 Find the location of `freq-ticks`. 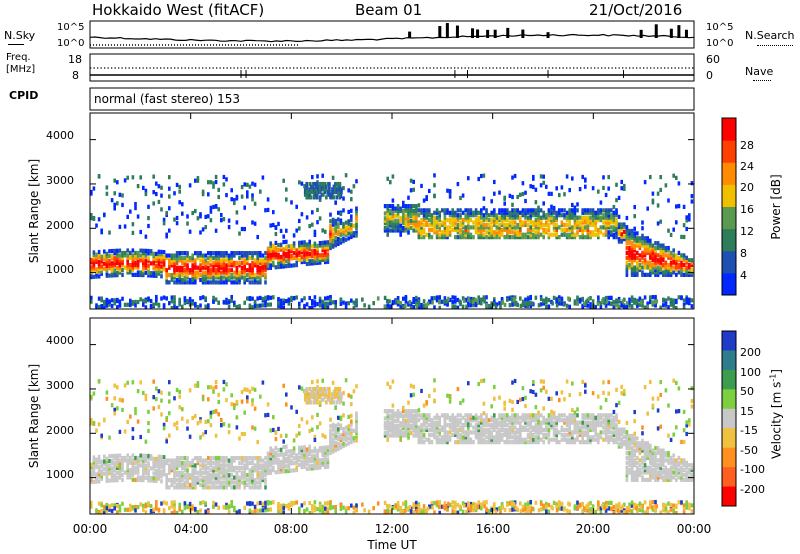

freq-ticks is located at coordinates (432, 74).